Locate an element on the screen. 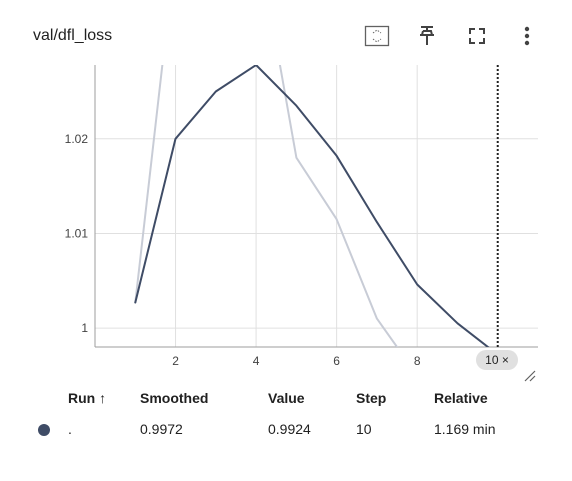 The width and height of the screenshot is (572, 481). legend-header-color is located at coordinates (48, 403).